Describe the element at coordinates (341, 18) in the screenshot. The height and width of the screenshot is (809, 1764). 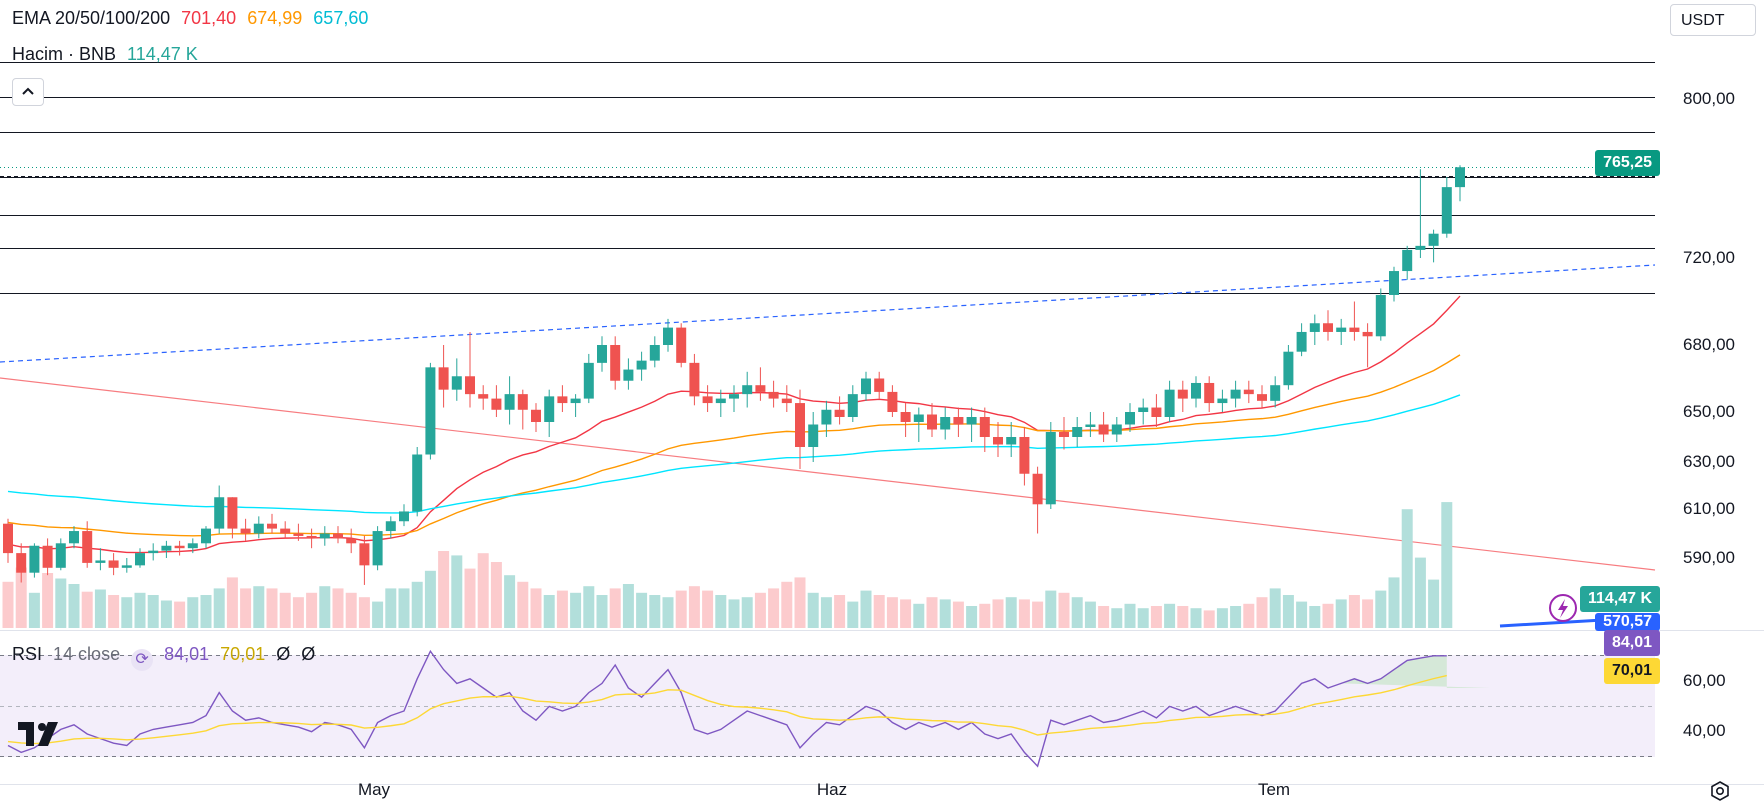
I see `ema100-value: 657,60` at that location.